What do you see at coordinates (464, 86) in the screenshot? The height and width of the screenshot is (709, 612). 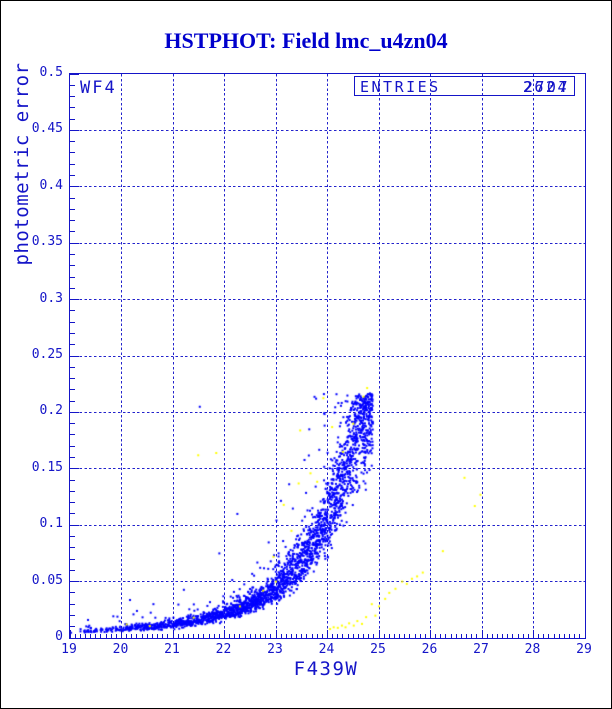 I see `entries-box: ENTRIES 2624 2707` at bounding box center [464, 86].